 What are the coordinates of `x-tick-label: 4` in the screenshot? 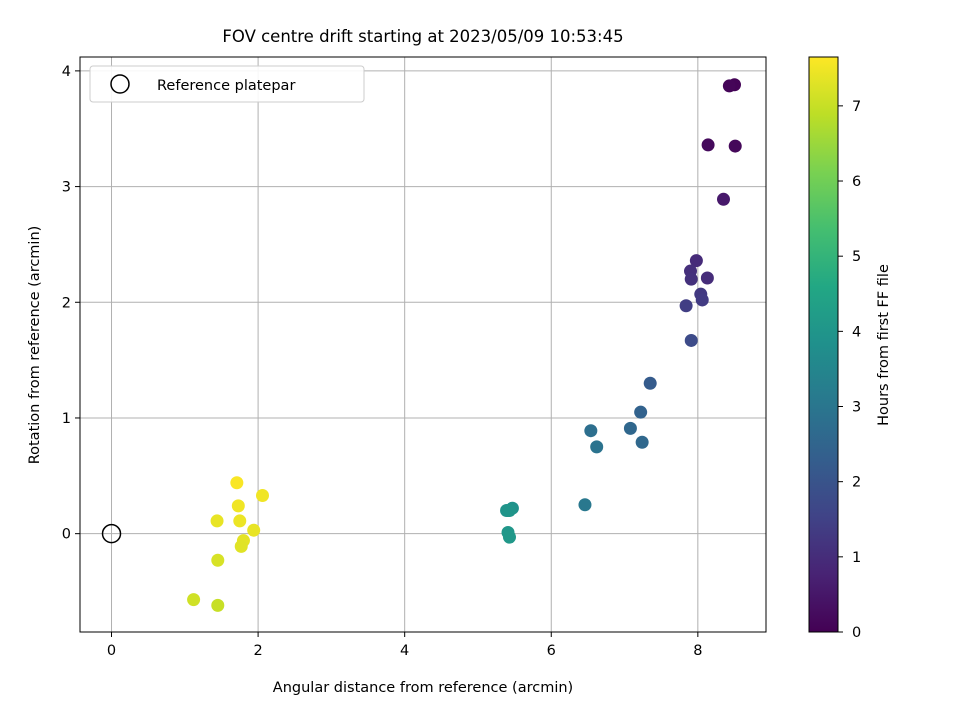 It's located at (404, 651).